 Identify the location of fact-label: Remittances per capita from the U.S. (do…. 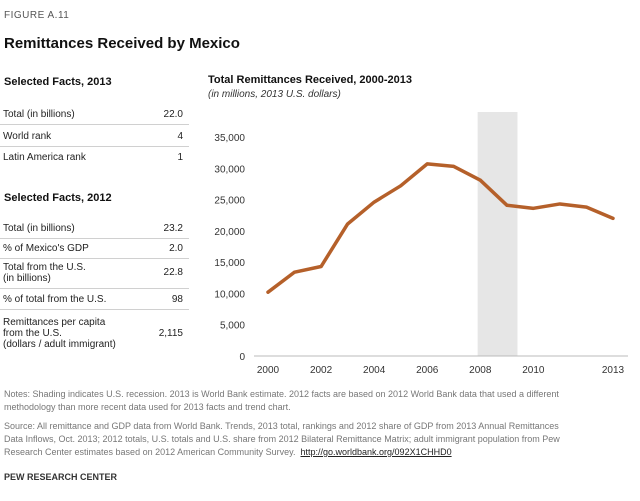
(59, 333).